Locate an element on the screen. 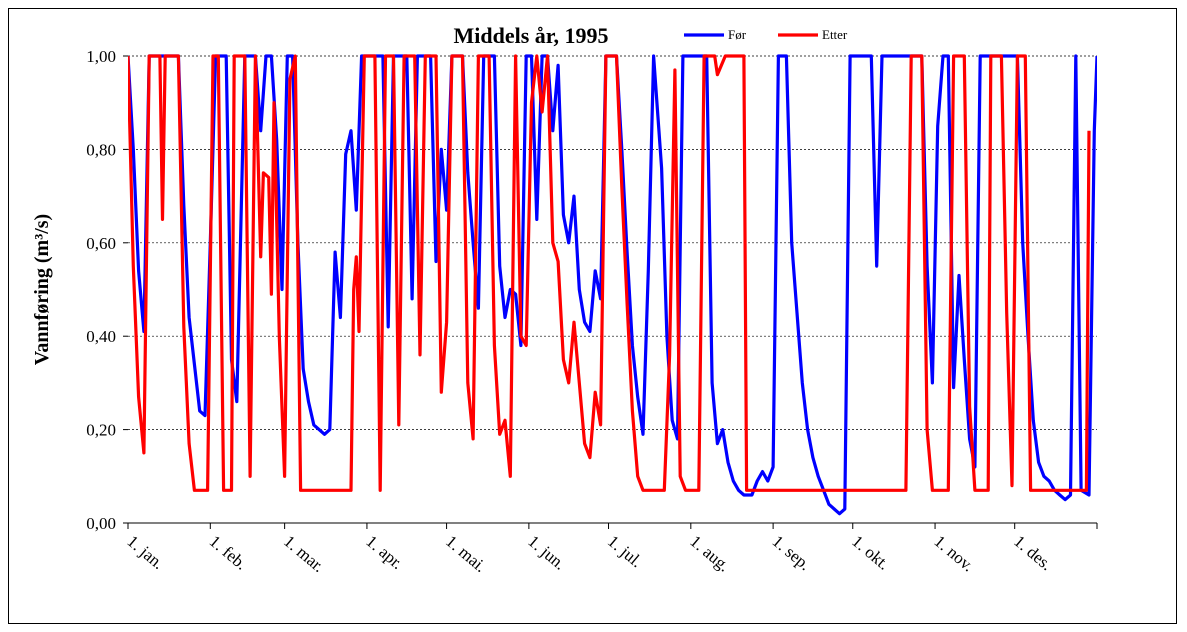 This screenshot has width=1187, height=632. legend: Før Etter is located at coordinates (766, 34).